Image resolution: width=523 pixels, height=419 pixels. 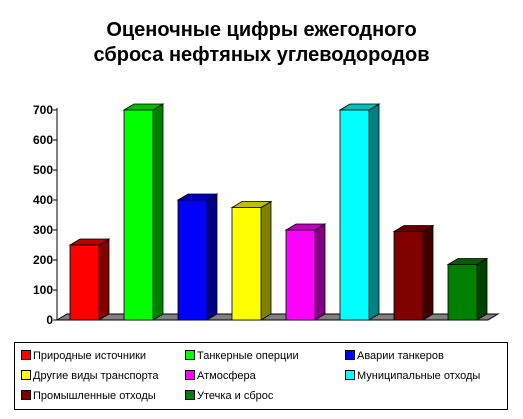 I want to click on chart-title-line-1: Оценочные цифры ежегодного, so click(x=261, y=30).